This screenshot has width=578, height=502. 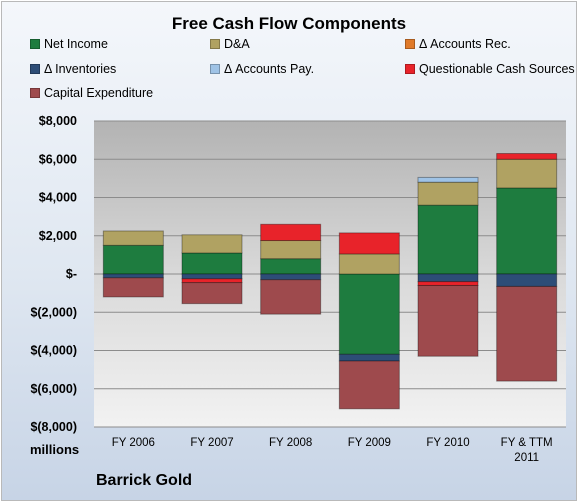 What do you see at coordinates (237, 44) in the screenshot?
I see `legend-label: D&A` at bounding box center [237, 44].